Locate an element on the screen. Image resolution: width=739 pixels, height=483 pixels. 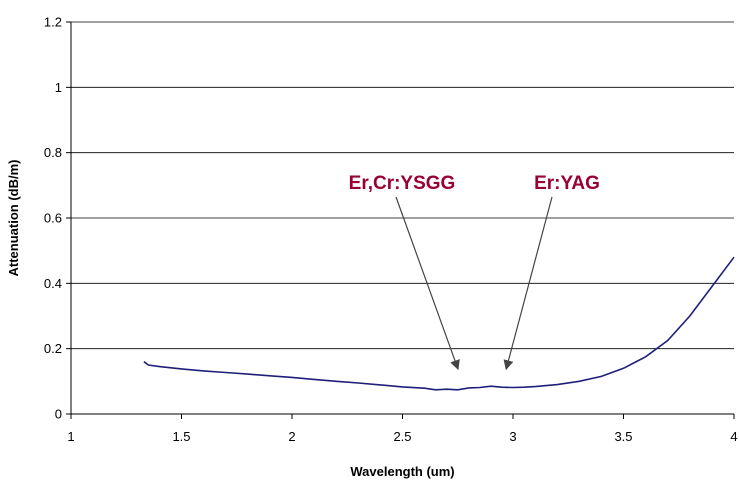
x-tick-label: 1 is located at coordinates (70, 436).